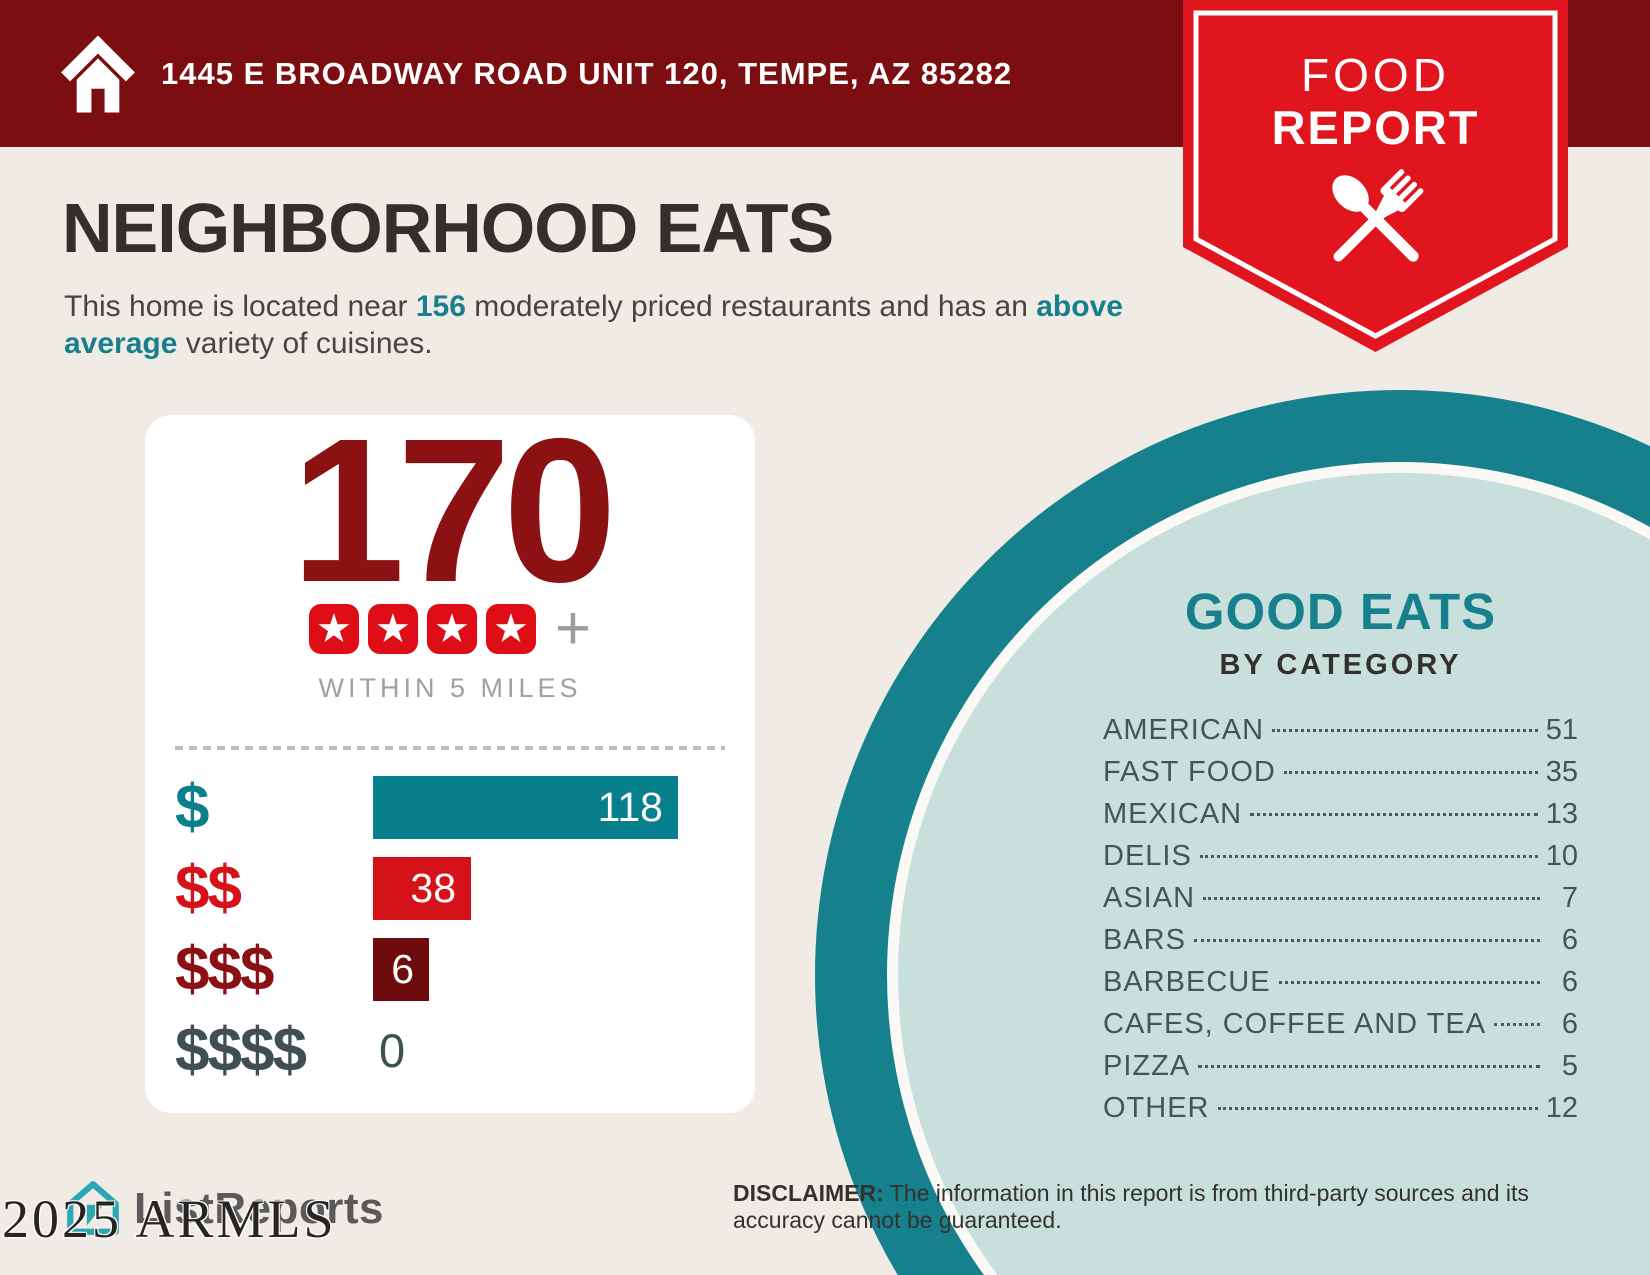 The height and width of the screenshot is (1275, 1650). Describe the element at coordinates (573, 628) in the screenshot. I see `plus-icon: +` at that location.